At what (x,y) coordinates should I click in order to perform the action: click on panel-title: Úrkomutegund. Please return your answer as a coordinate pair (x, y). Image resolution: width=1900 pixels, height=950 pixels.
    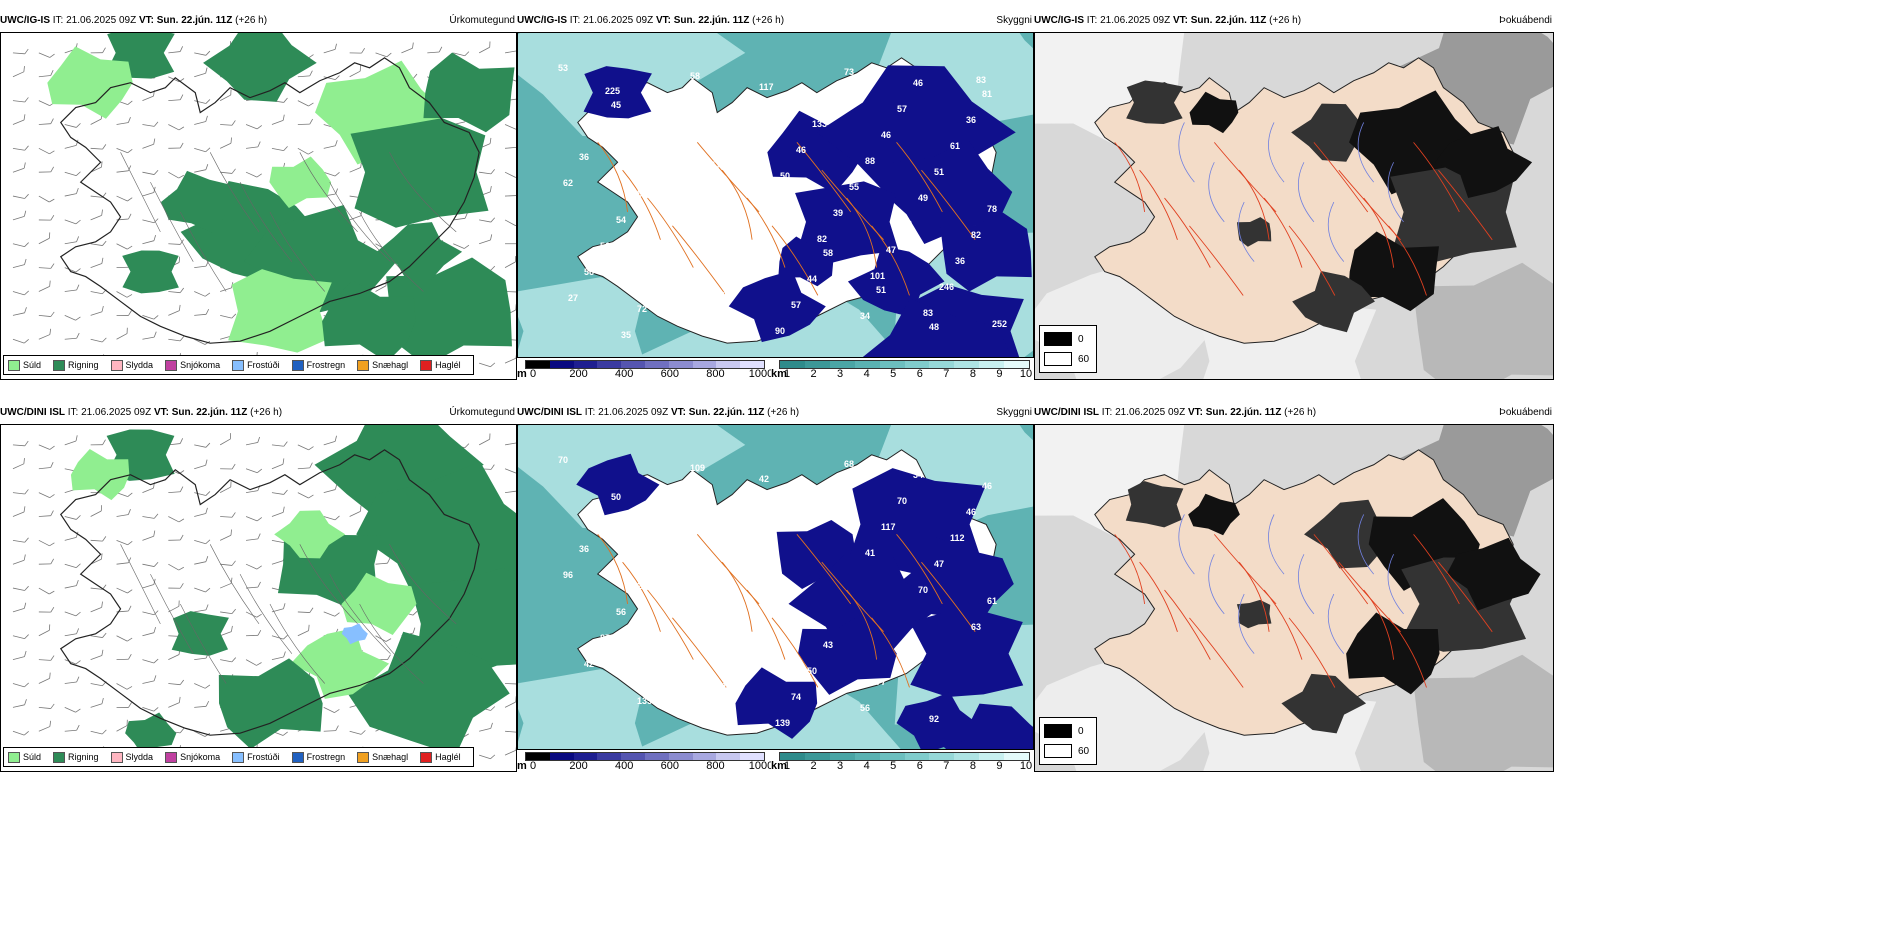
    Looking at the image, I should click on (482, 412).